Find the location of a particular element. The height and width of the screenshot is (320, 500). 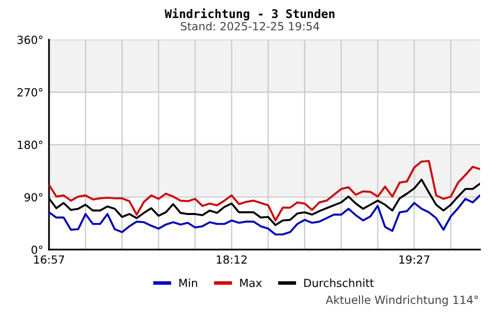

x-tick-label: 19:27 is located at coordinates (414, 259).